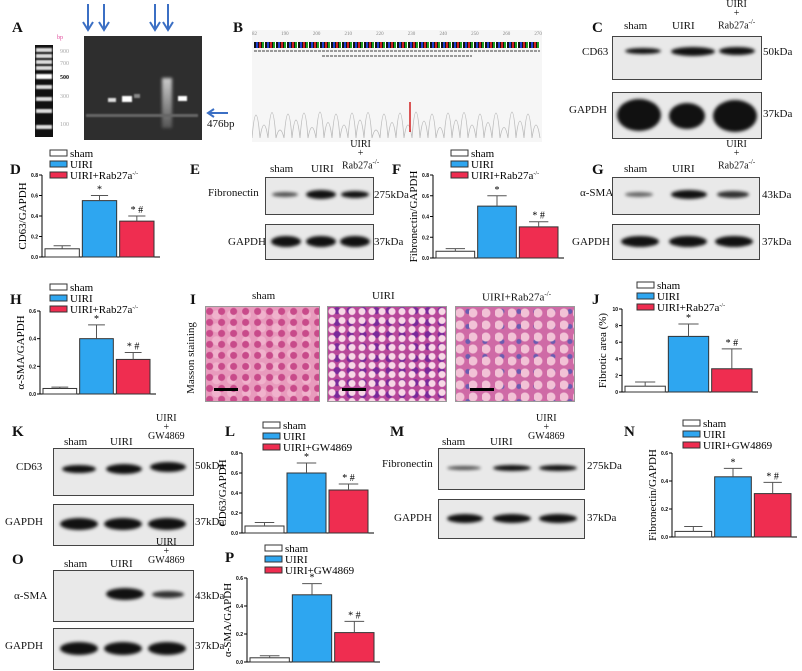 The image size is (802, 671). What do you see at coordinates (64, 78) in the screenshot?
I see `ladder-tick: 500` at bounding box center [64, 78].